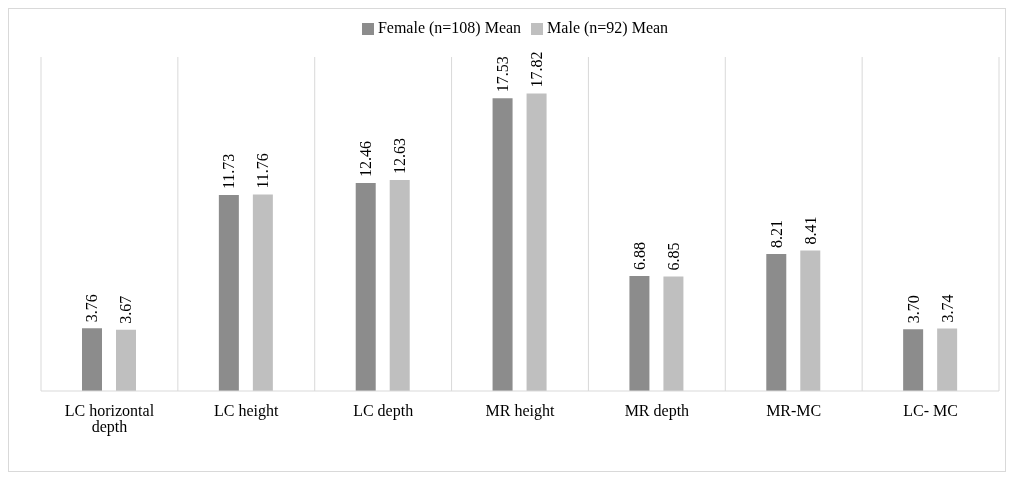 The image size is (1010, 478). What do you see at coordinates (366, 158) in the screenshot?
I see `data-label: 12.46` at bounding box center [366, 158].